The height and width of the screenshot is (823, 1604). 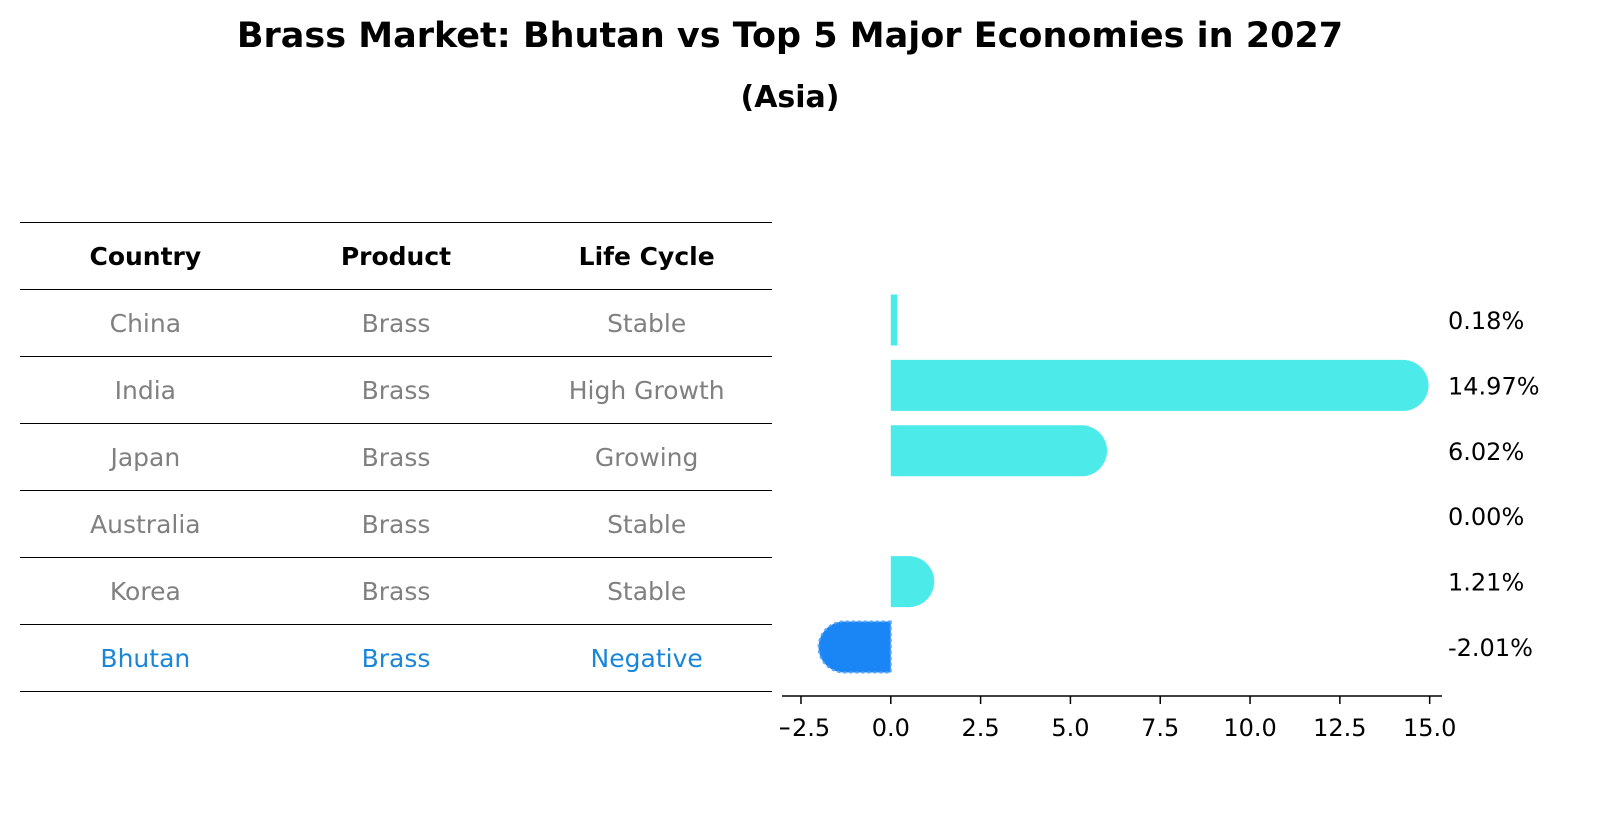 What do you see at coordinates (912, 582) in the screenshot?
I see `bar-korea` at bounding box center [912, 582].